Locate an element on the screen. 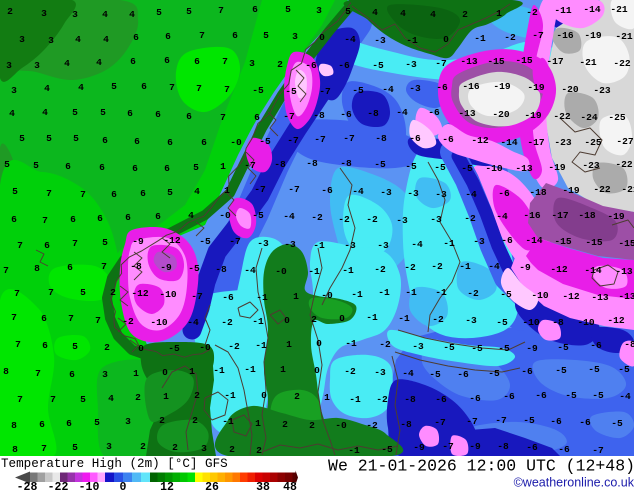 The width and height of the screenshot is (634, 490). svg-text: 26 is located at coordinates (212, 485).